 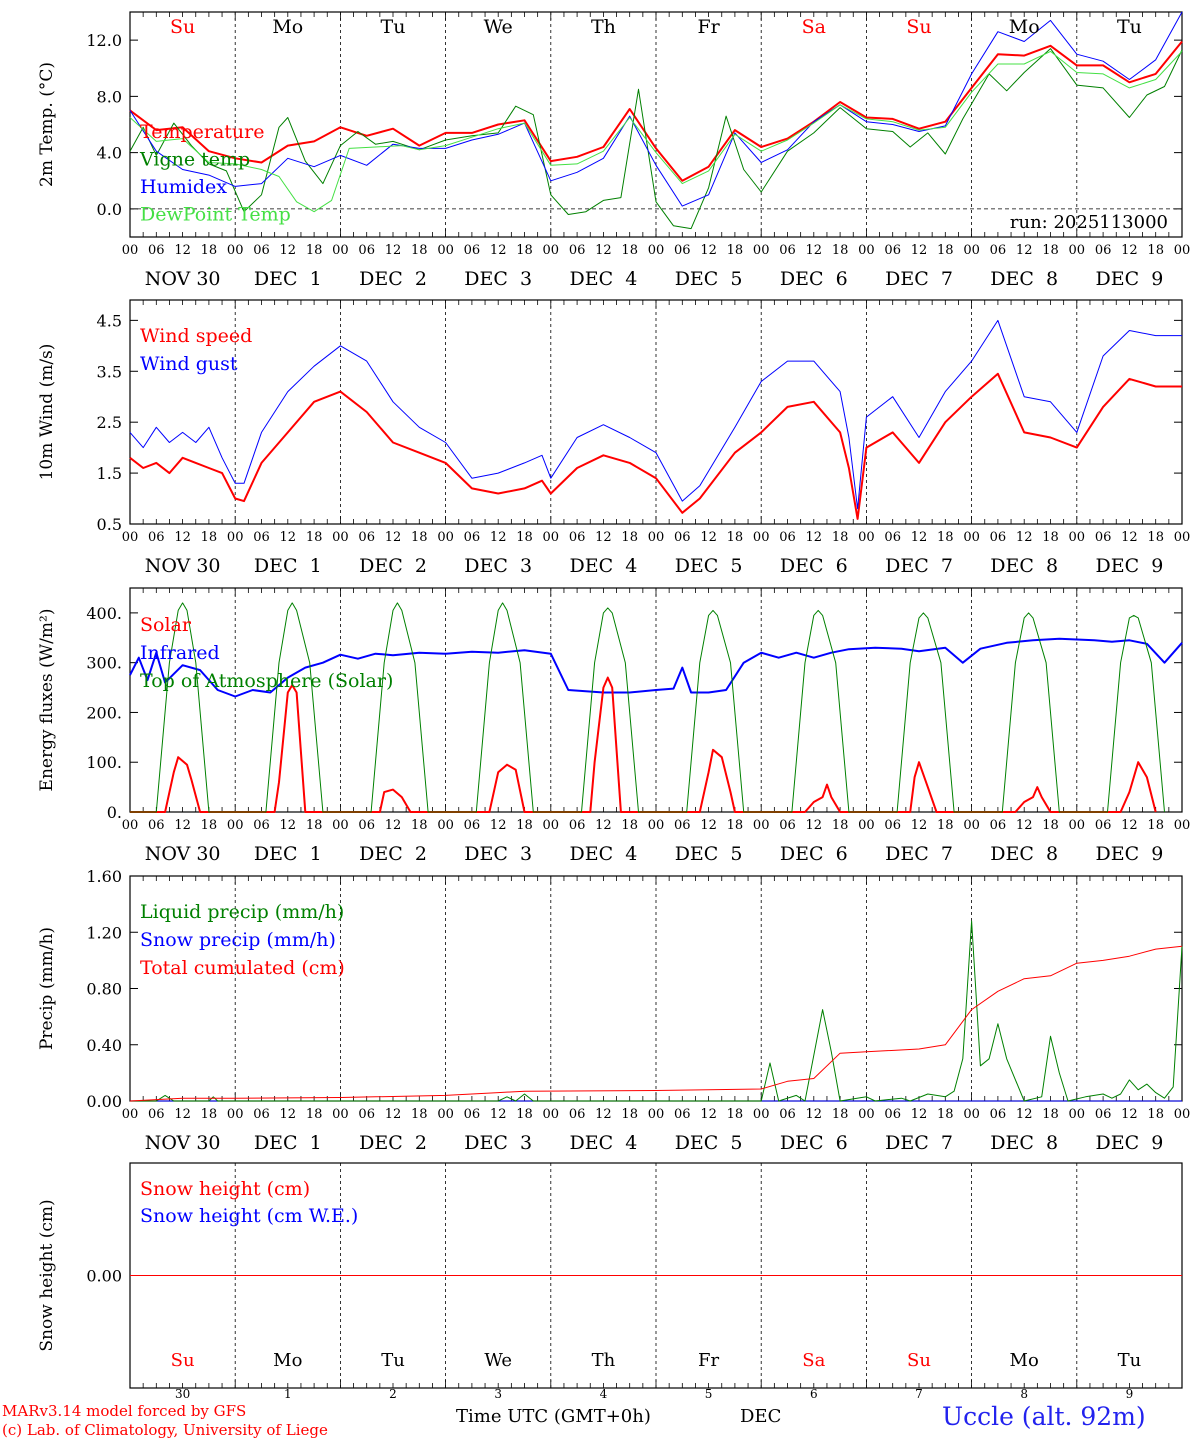 What do you see at coordinates (202, 132) in the screenshot?
I see `legend-entry: Temperature` at bounding box center [202, 132].